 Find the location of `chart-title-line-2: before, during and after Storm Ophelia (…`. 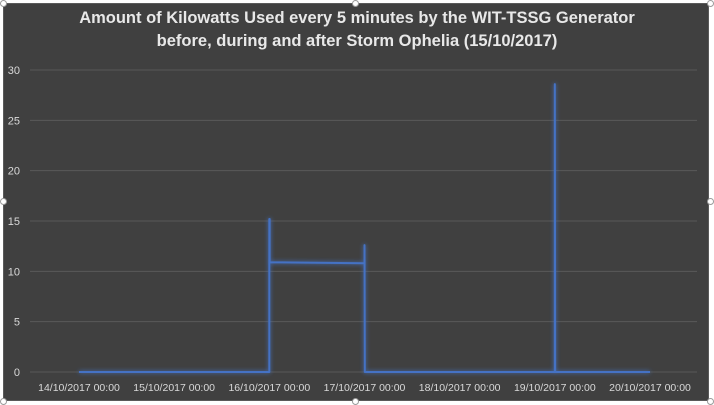

chart-title-line-2: before, during and after Storm Ophelia (… is located at coordinates (357, 41).